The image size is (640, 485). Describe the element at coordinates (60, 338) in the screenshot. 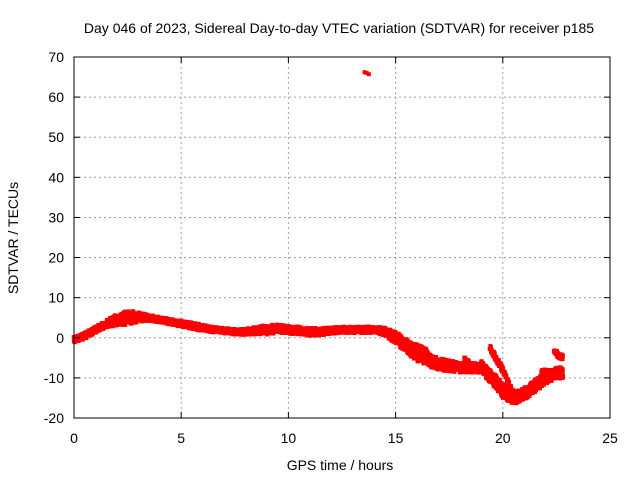

I see `y-tick-label: 0` at that location.